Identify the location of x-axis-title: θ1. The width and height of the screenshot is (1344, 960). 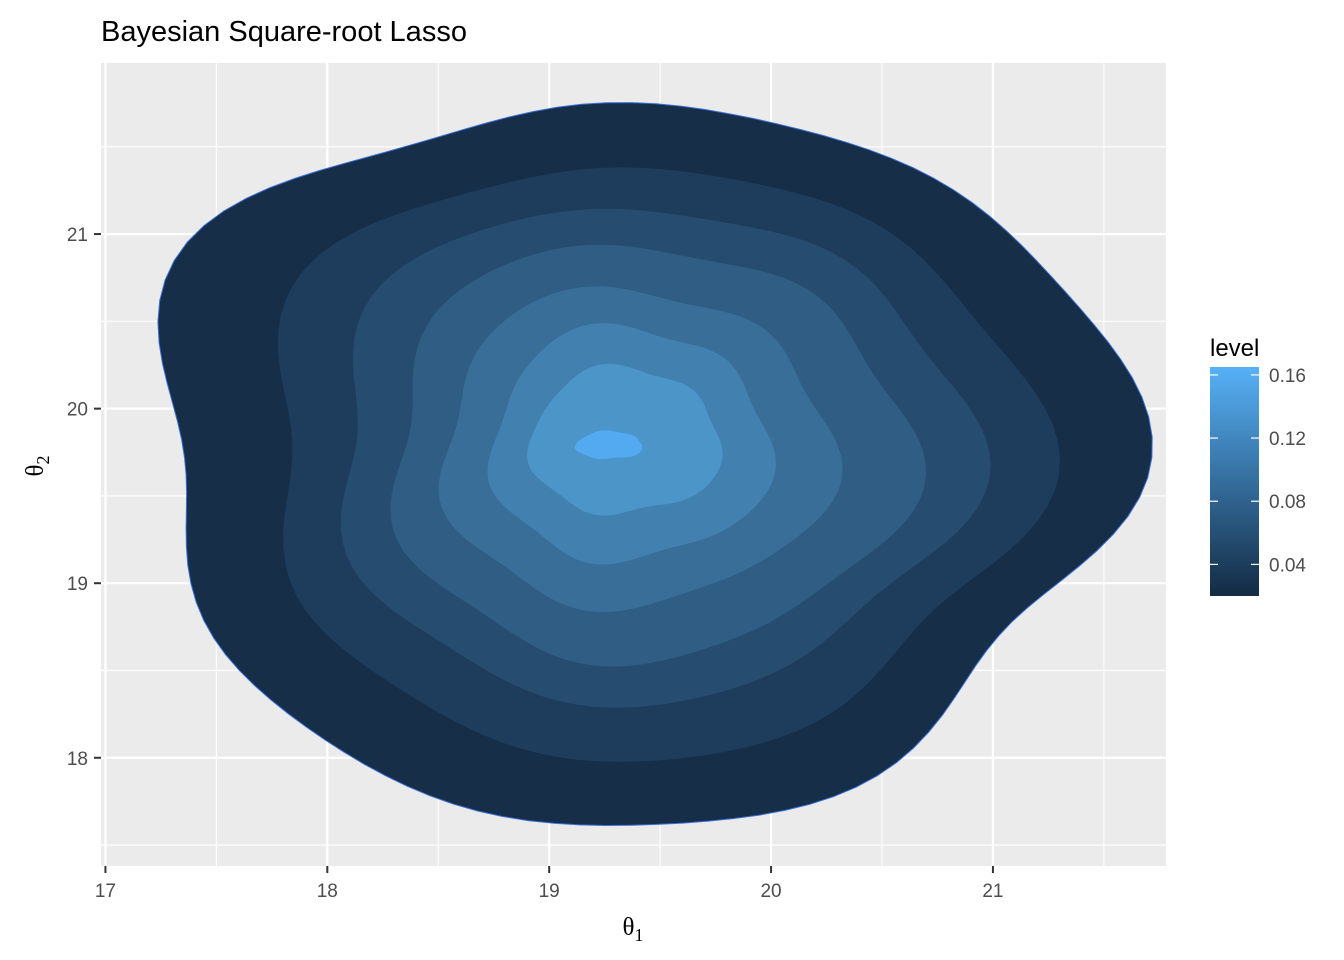
(633, 929).